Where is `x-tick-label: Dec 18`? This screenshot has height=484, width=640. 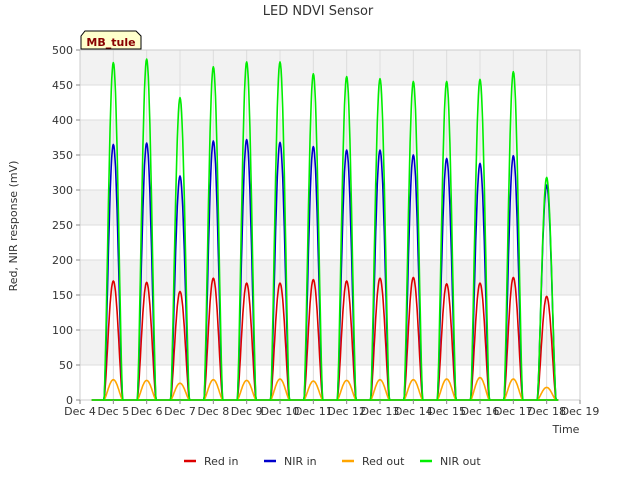 x-tick-label: Dec 18 is located at coordinates (546, 411).